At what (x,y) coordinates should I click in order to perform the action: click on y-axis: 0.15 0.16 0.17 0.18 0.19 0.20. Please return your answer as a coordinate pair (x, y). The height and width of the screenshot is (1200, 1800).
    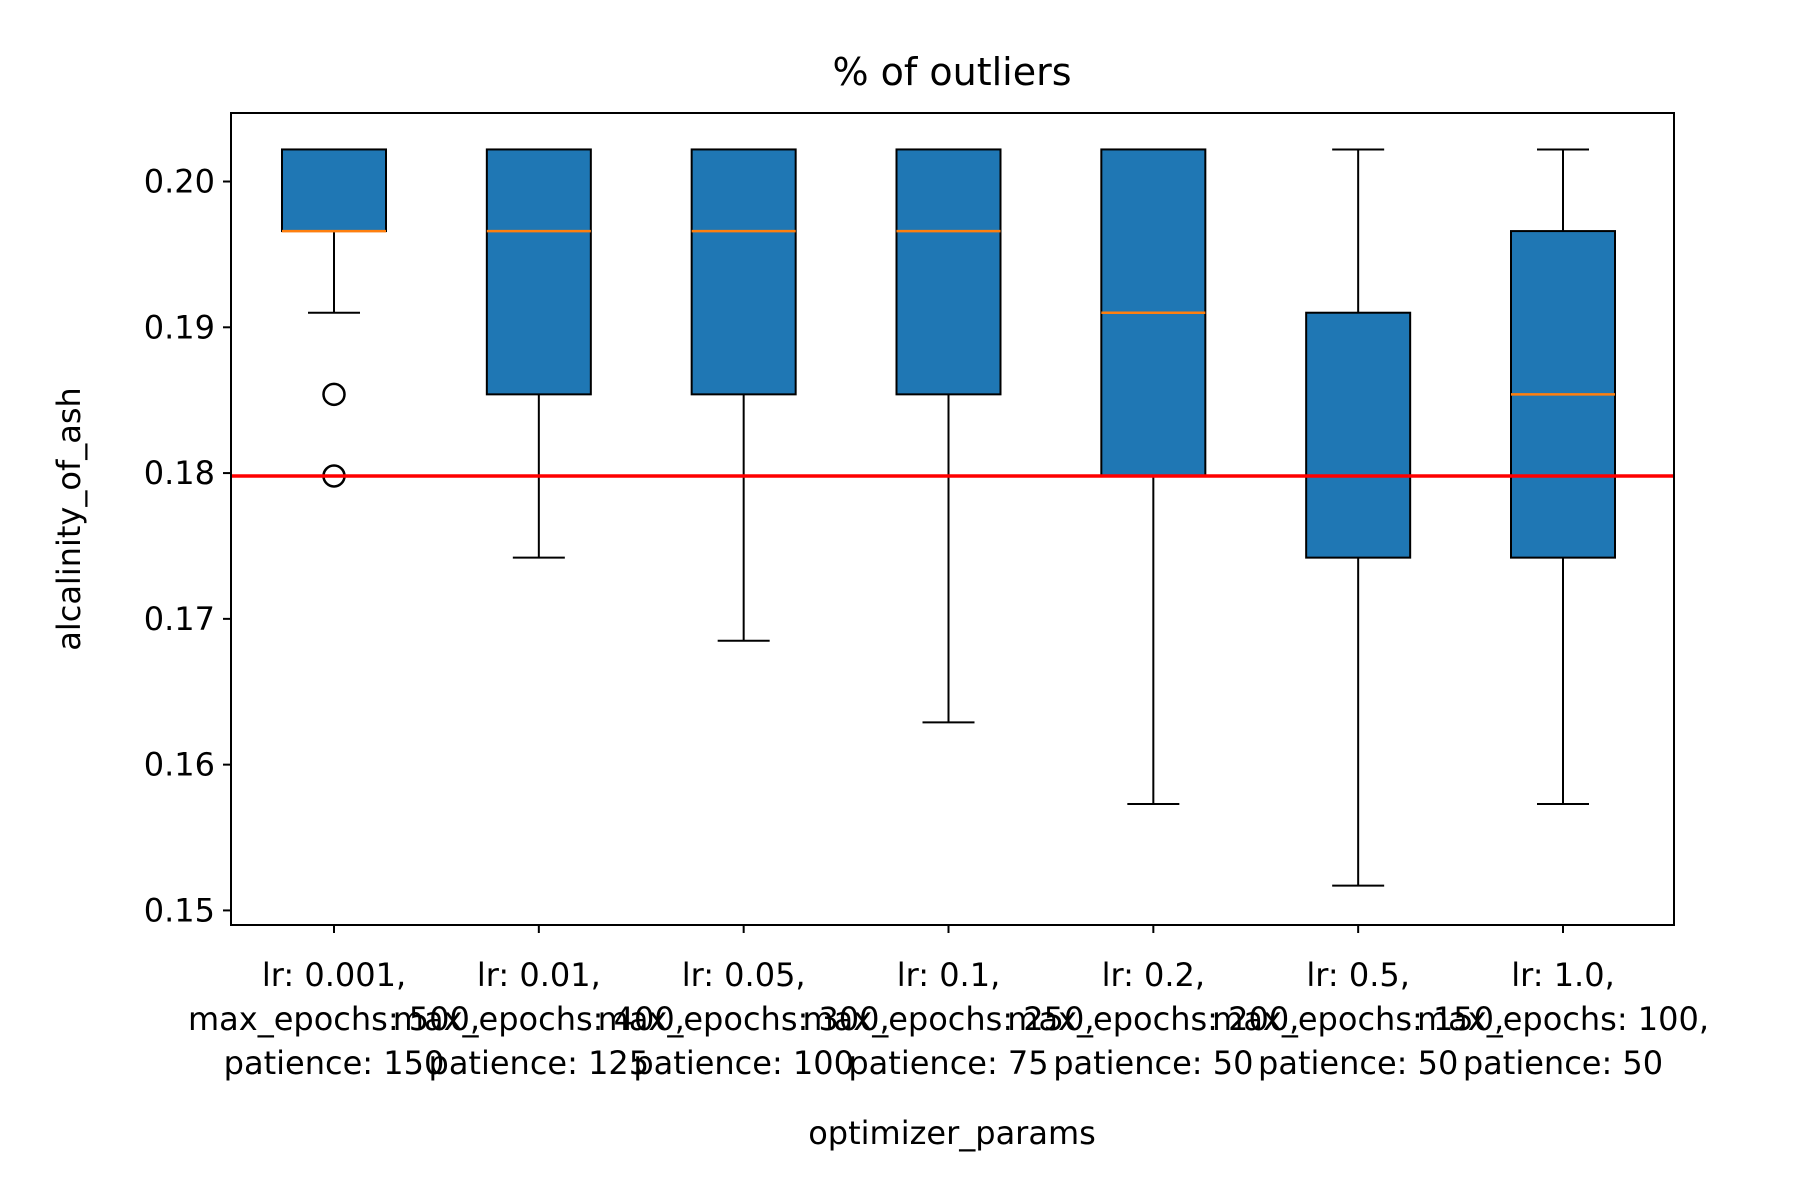
    Looking at the image, I should click on (187, 546).